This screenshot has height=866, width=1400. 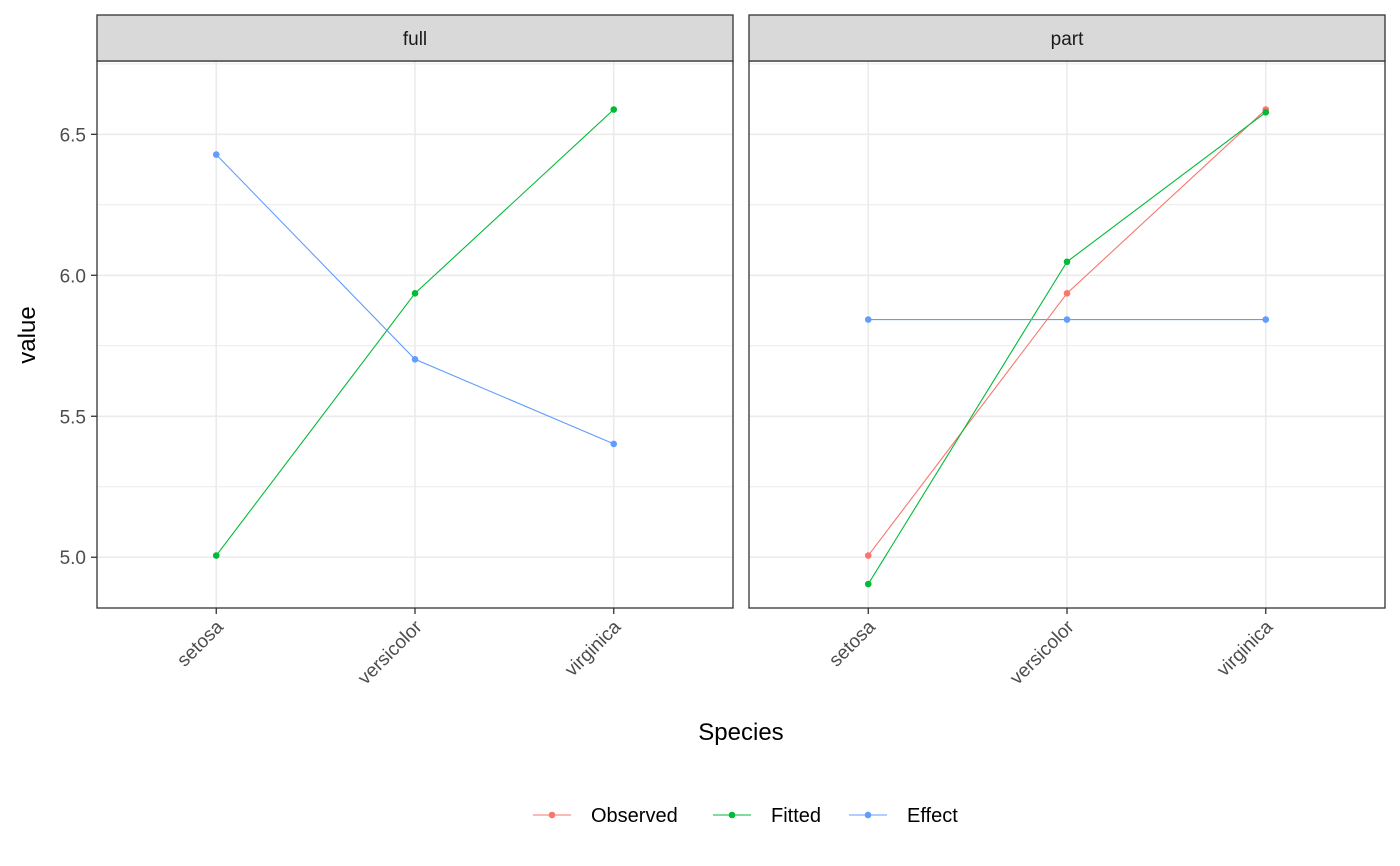 What do you see at coordinates (903, 816) in the screenshot?
I see `legend-item-effect: Effect` at bounding box center [903, 816].